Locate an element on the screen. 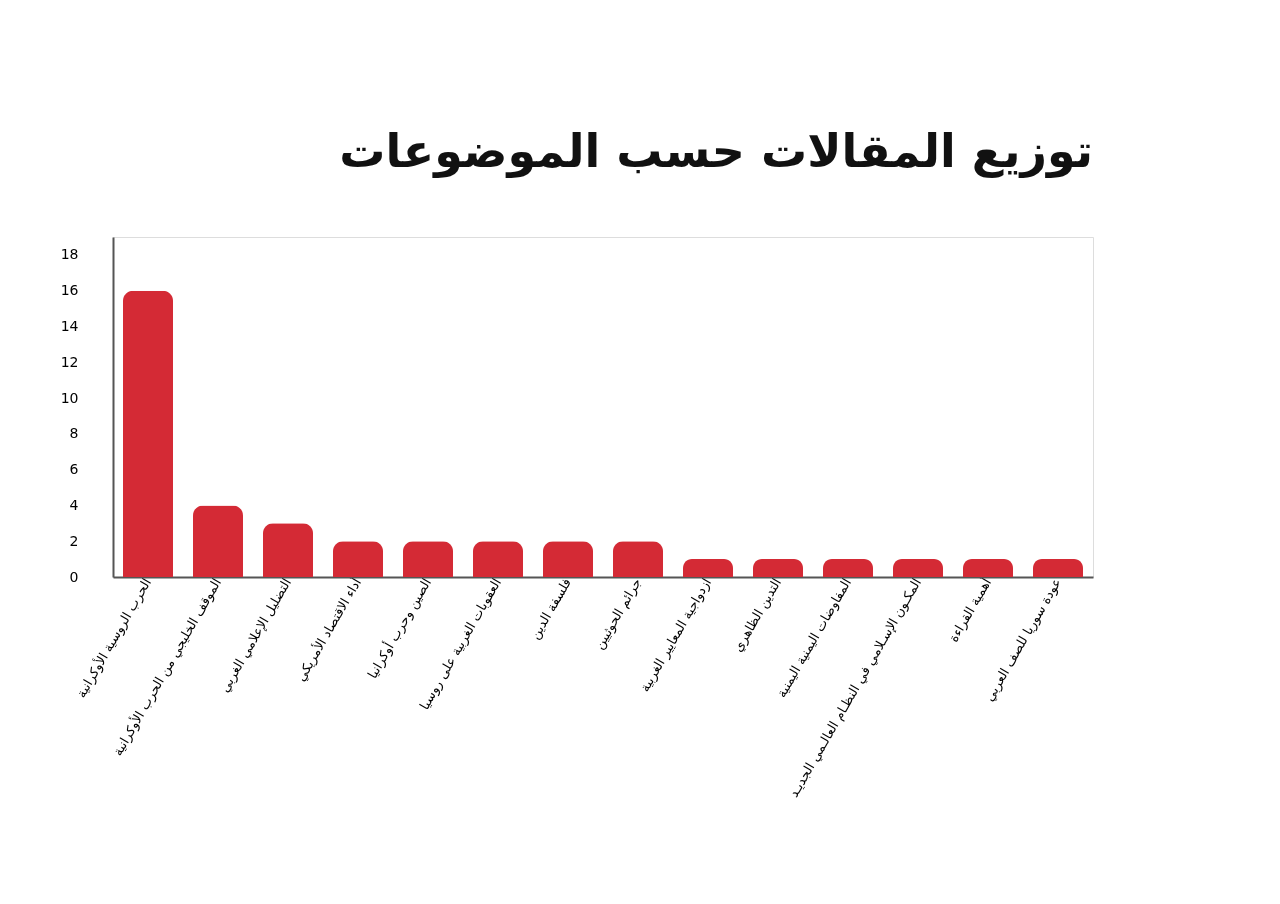 This screenshot has height=904, width=1280. x-tick-label: أداء الاقتصاد الأمريكي is located at coordinates (328, 630).